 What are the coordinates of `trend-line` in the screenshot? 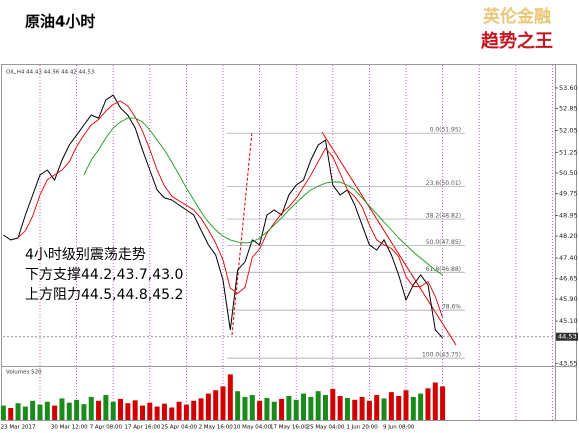 It's located at (389, 238).